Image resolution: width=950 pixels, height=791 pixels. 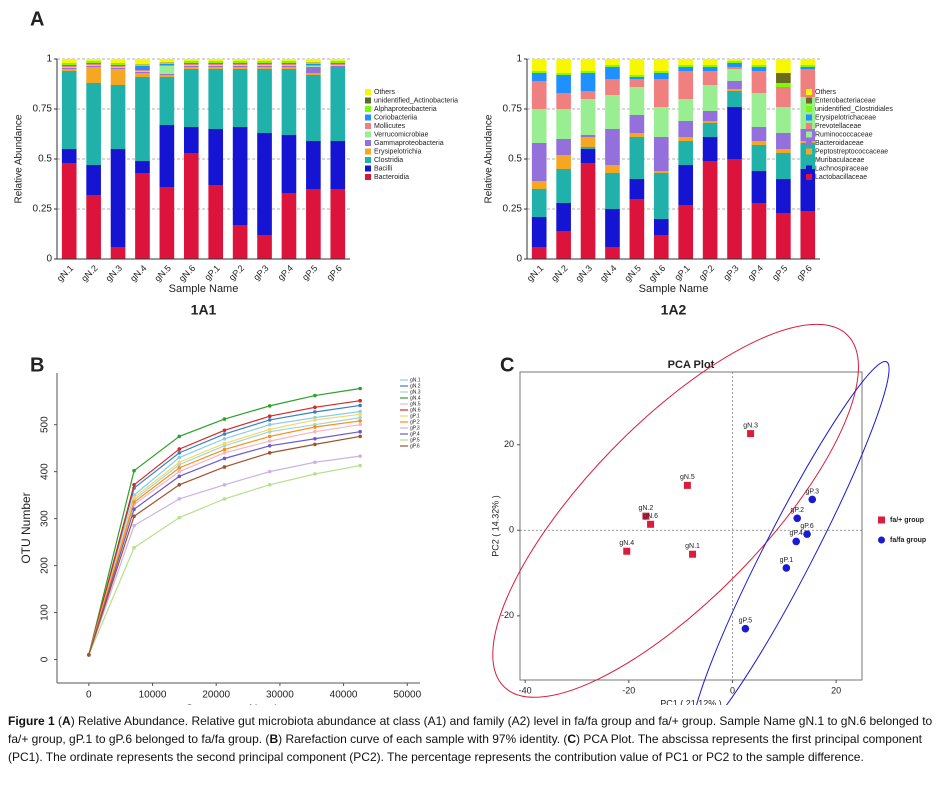 I want to click on panel-label: B, so click(x=37, y=365).